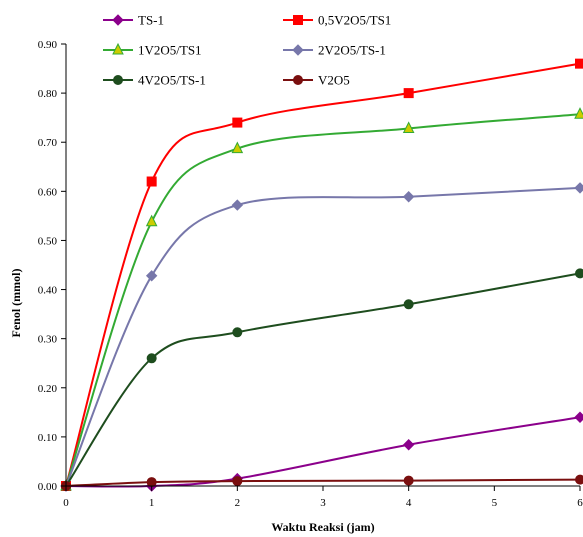  I want to click on legend-label: V2O5, so click(334, 80).